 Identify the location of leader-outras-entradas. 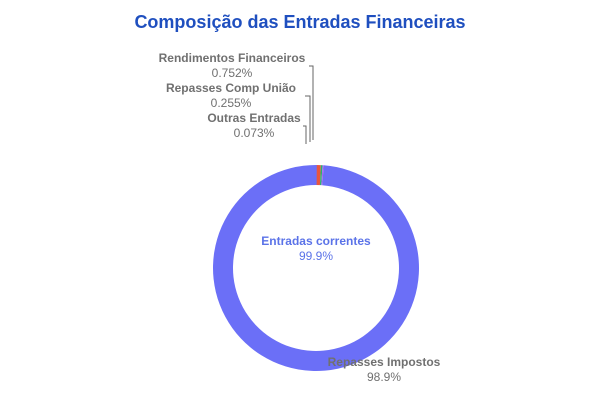
(305, 134).